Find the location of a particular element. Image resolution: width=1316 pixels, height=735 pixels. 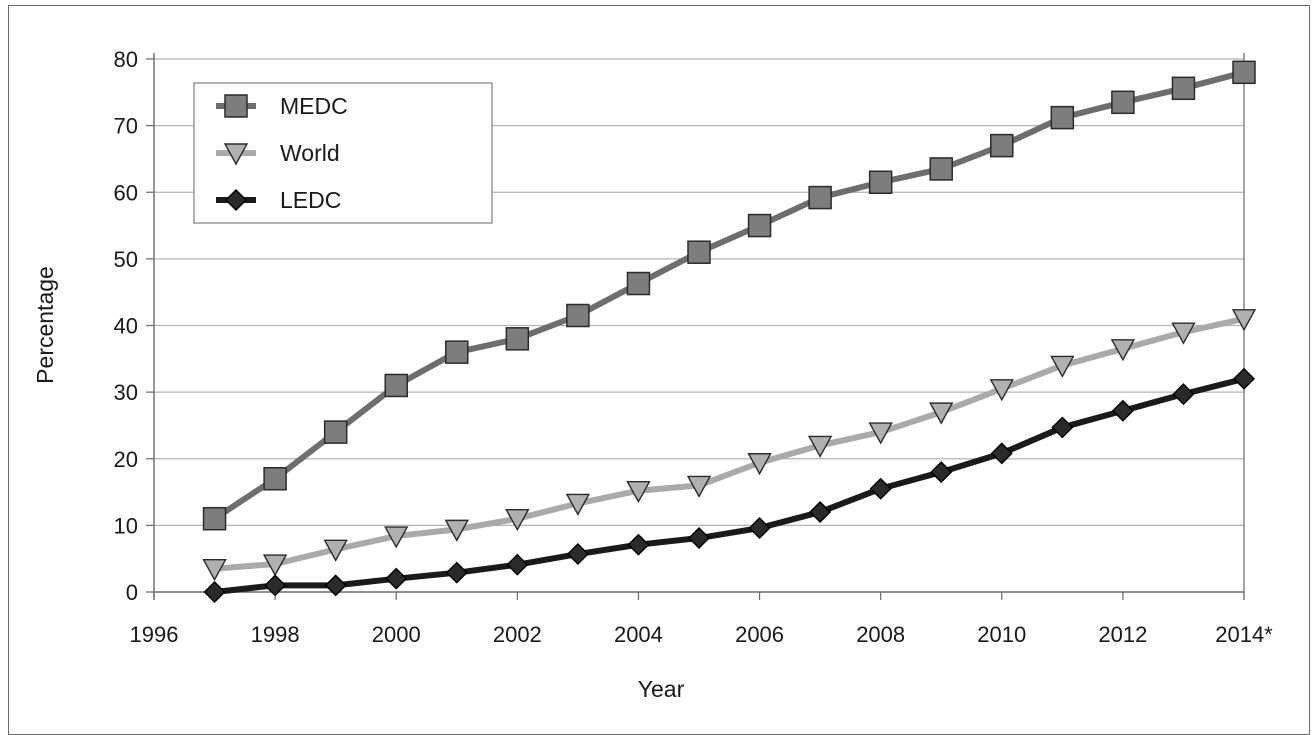

data-point-medc-2012 is located at coordinates (1123, 102).